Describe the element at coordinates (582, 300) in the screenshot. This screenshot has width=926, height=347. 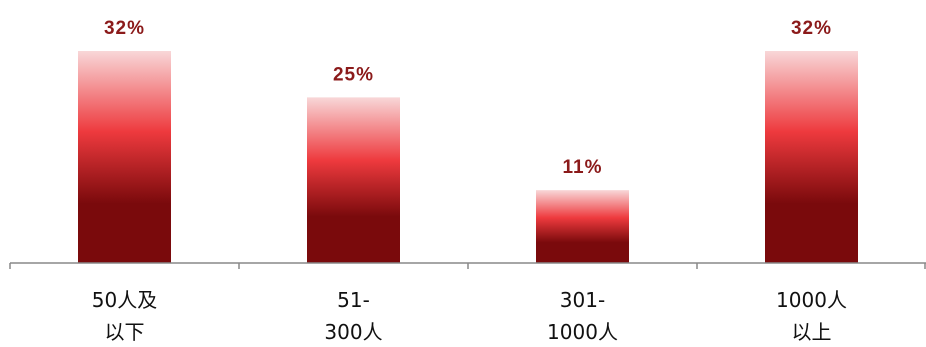
I see `x-tick-label: 301-` at that location.